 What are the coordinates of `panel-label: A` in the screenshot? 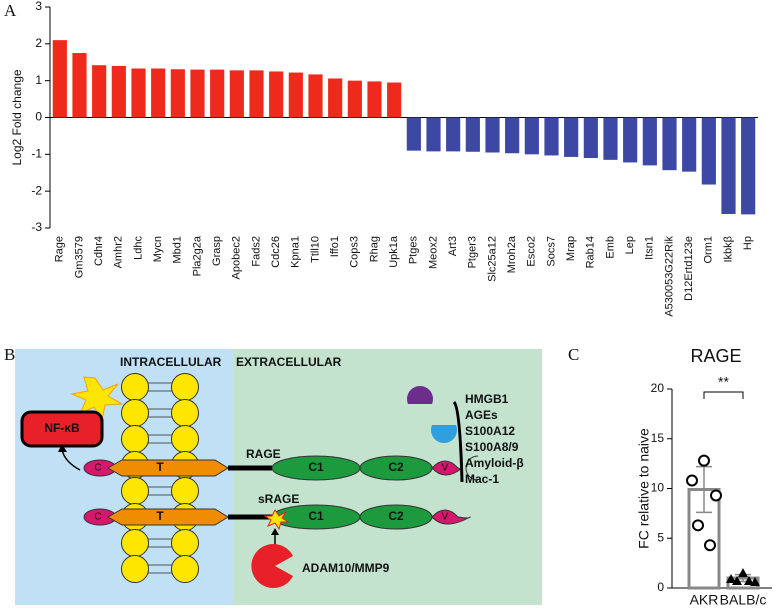 It's located at (10, 10).